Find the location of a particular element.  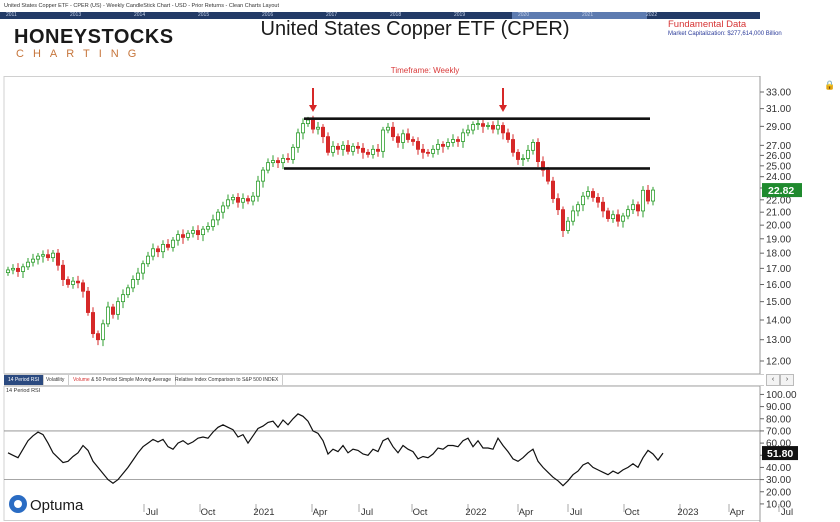

scroll-right-button: › is located at coordinates (787, 380).